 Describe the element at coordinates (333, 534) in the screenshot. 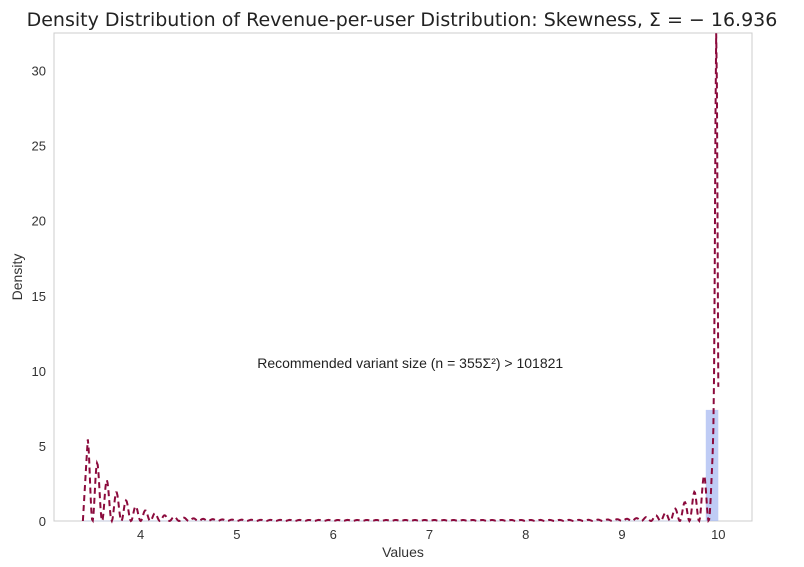

I see `x-tick-label: 6` at that location.